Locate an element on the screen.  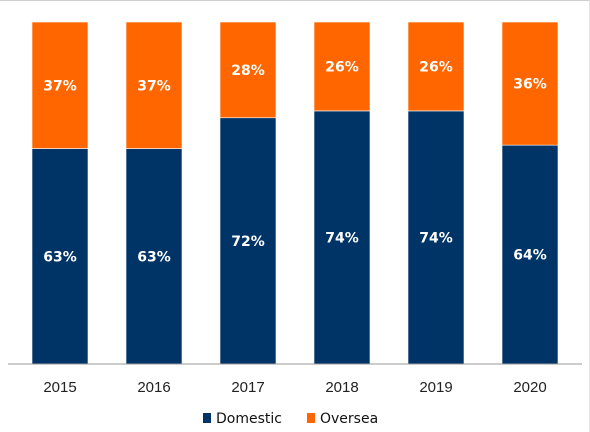
x-axis-ticks: 2015 2016 2017 2018 2019 2020 is located at coordinates (294, 387).